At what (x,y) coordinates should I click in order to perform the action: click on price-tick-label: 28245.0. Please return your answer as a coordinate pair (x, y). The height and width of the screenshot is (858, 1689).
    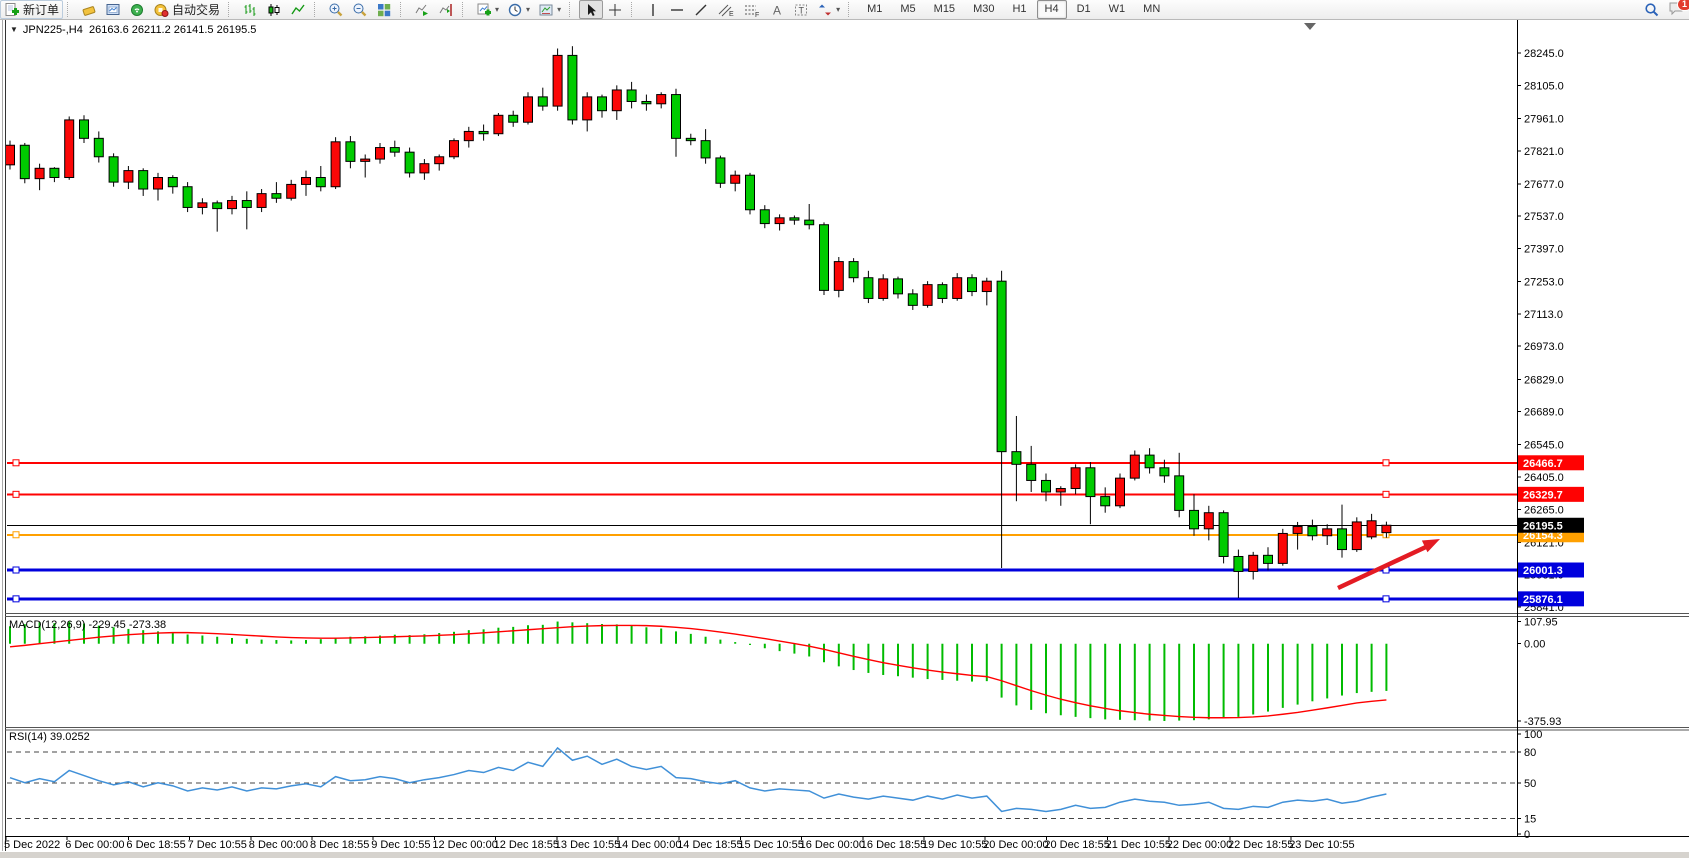
    Looking at the image, I should click on (1544, 54).